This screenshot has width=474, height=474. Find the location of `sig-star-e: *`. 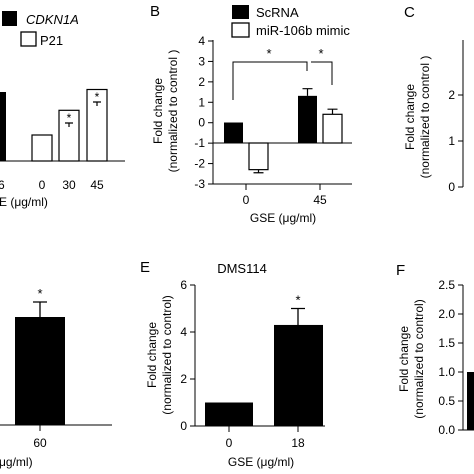

sig-star-e: * is located at coordinates (297, 300).